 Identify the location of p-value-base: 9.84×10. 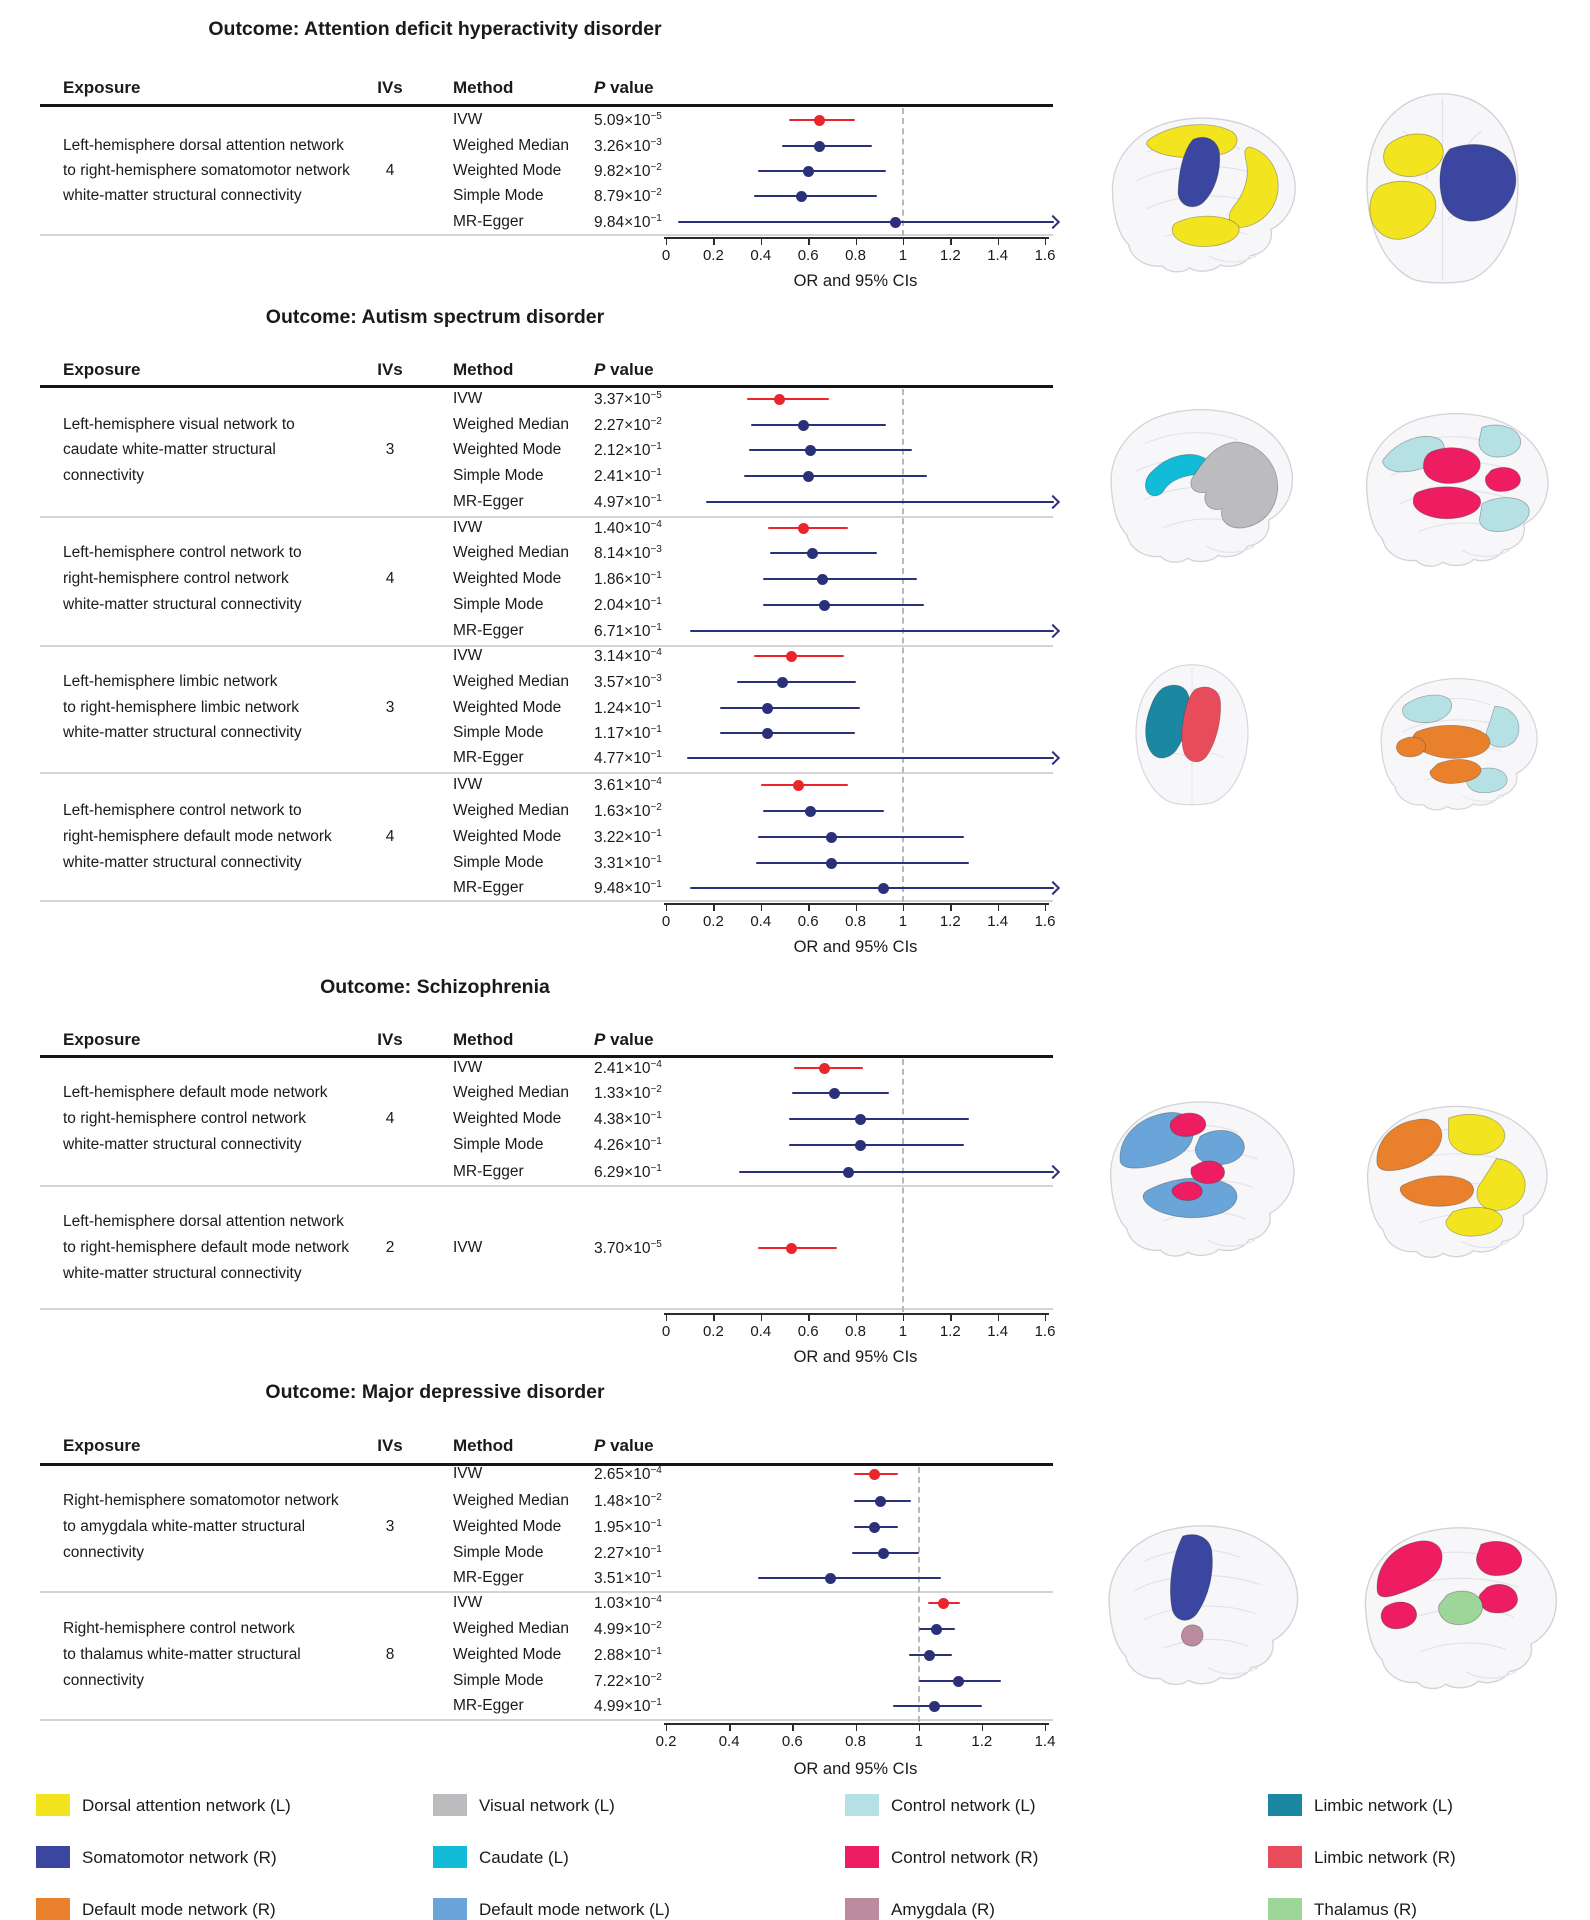
(622, 223).